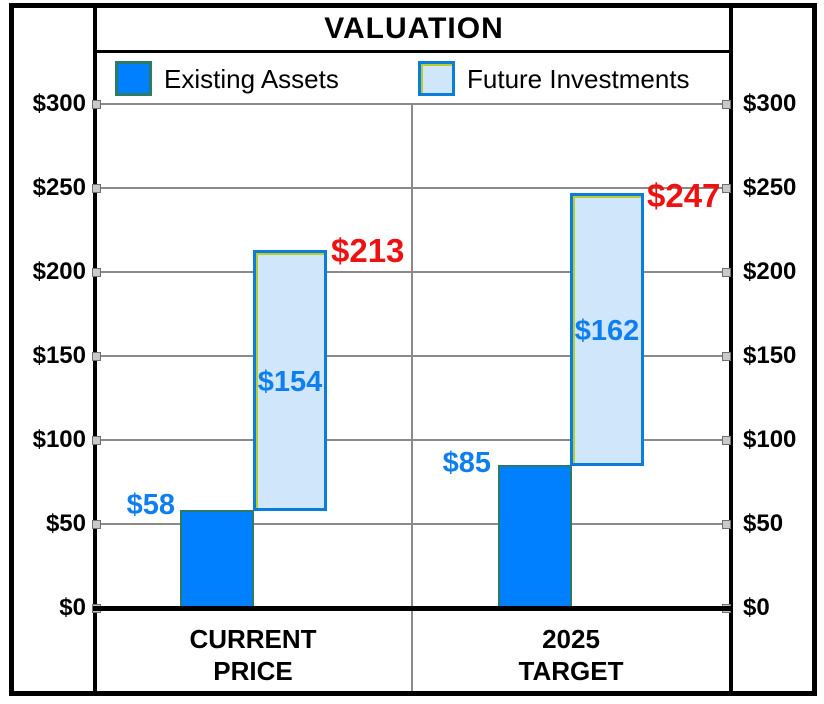 This screenshot has width=824, height=704. What do you see at coordinates (414, 28) in the screenshot?
I see `chart-title: VALUATION` at bounding box center [414, 28].